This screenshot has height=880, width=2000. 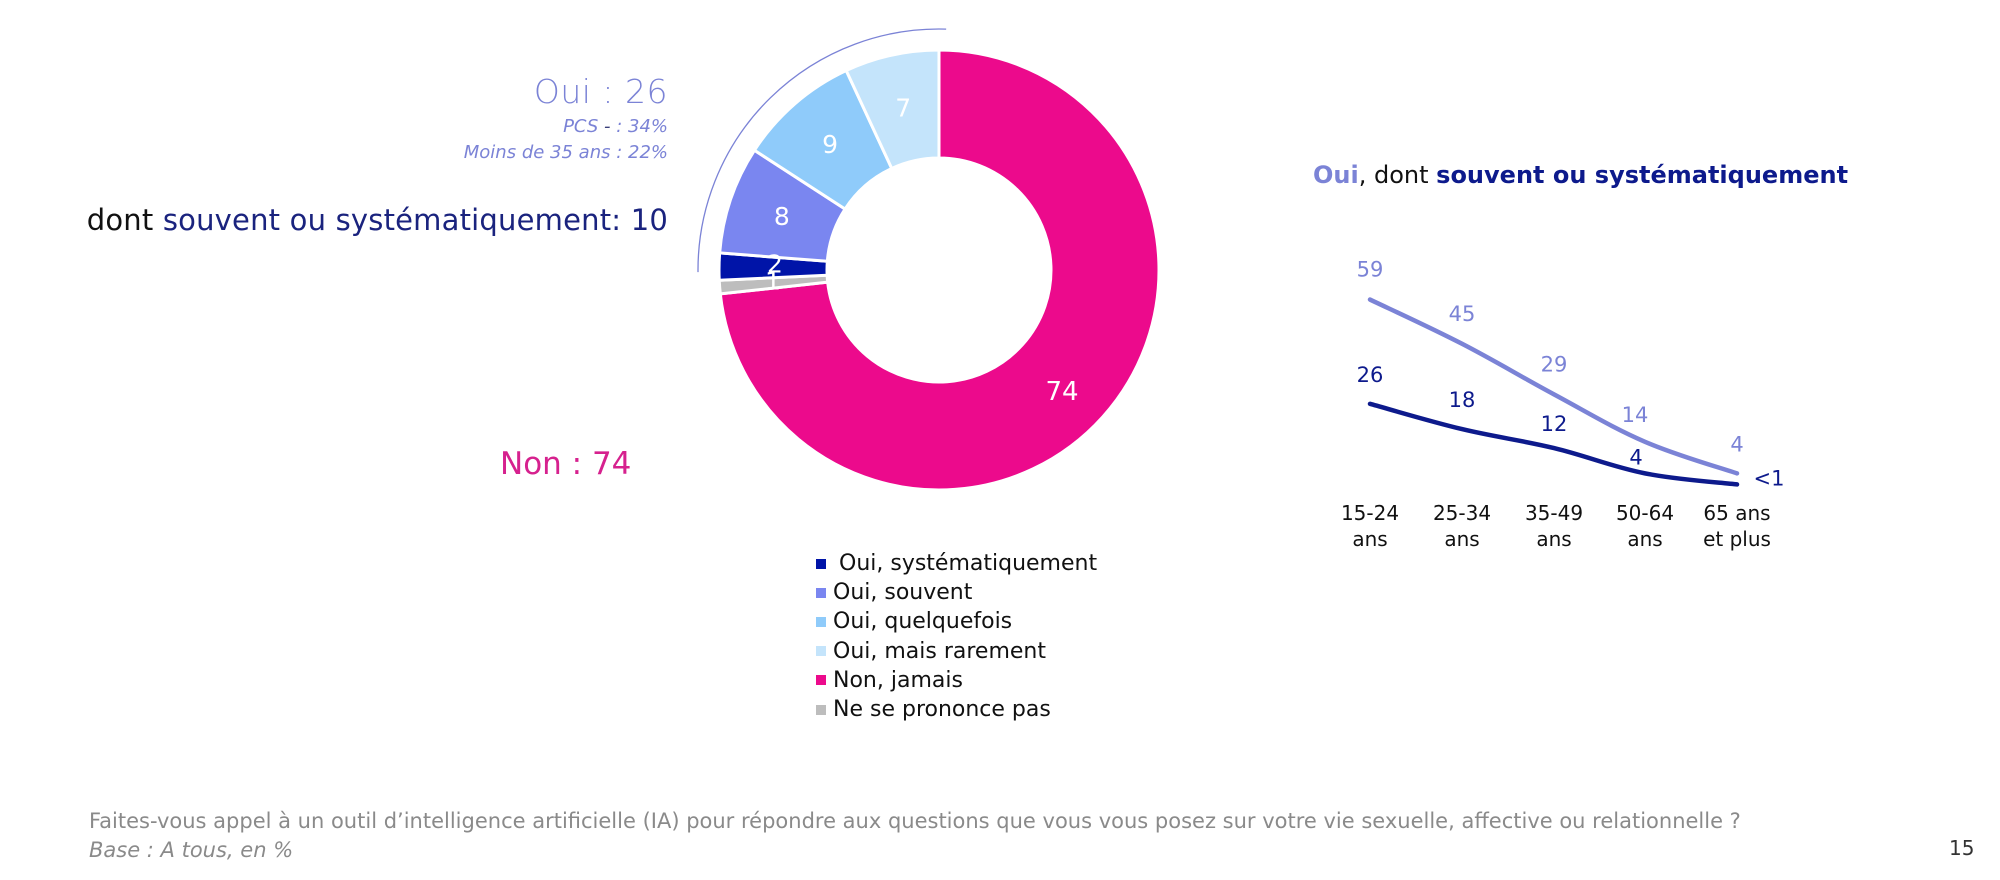 What do you see at coordinates (782, 216) in the screenshot?
I see `donut-label-souvent: 8` at bounding box center [782, 216].